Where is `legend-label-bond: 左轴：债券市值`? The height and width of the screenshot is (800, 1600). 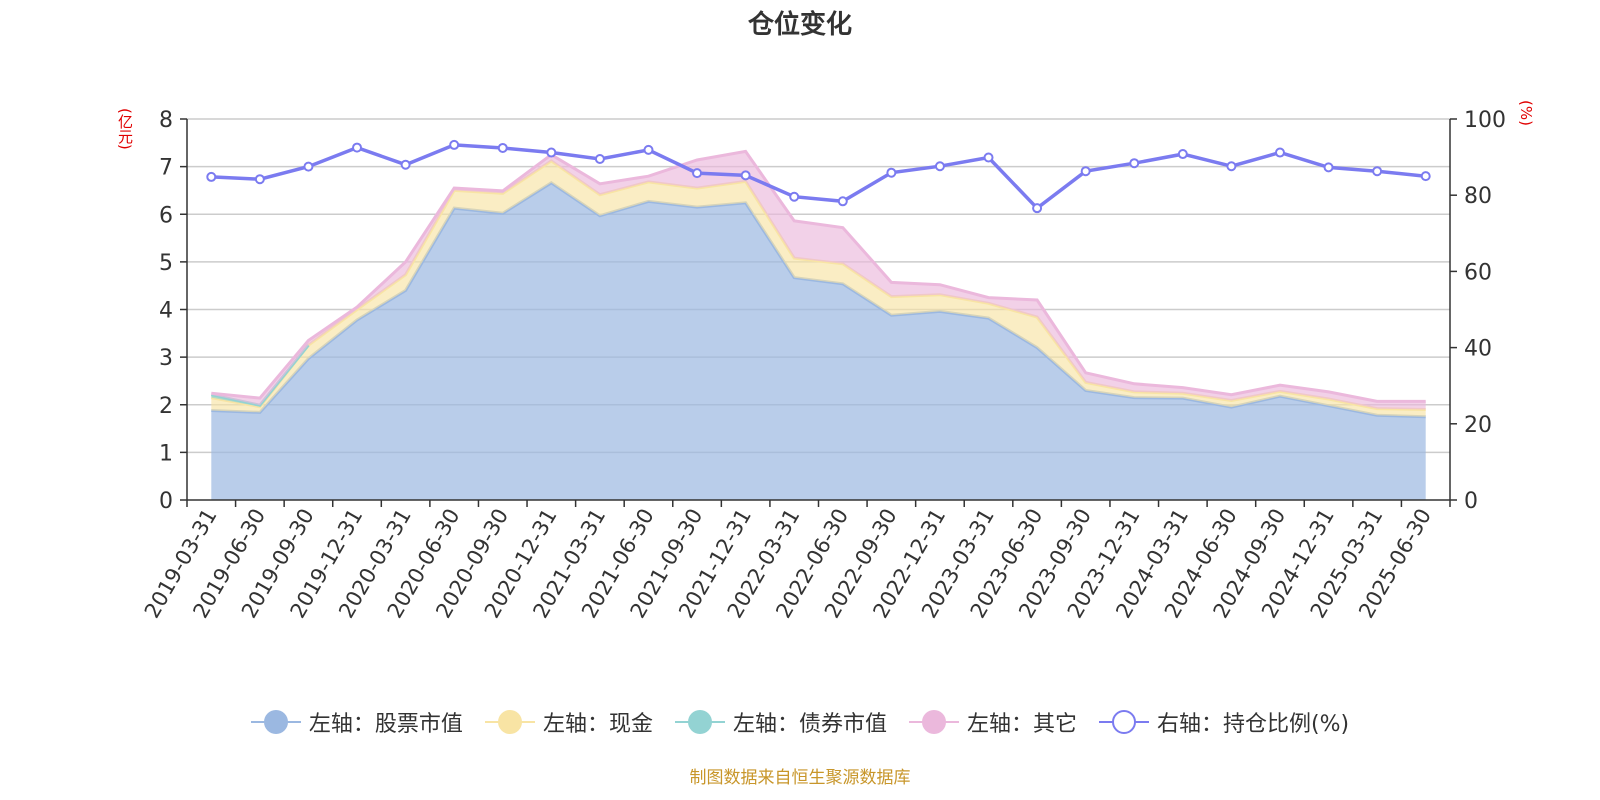 legend-label-bond: 左轴：债券市值 is located at coordinates (809, 724).